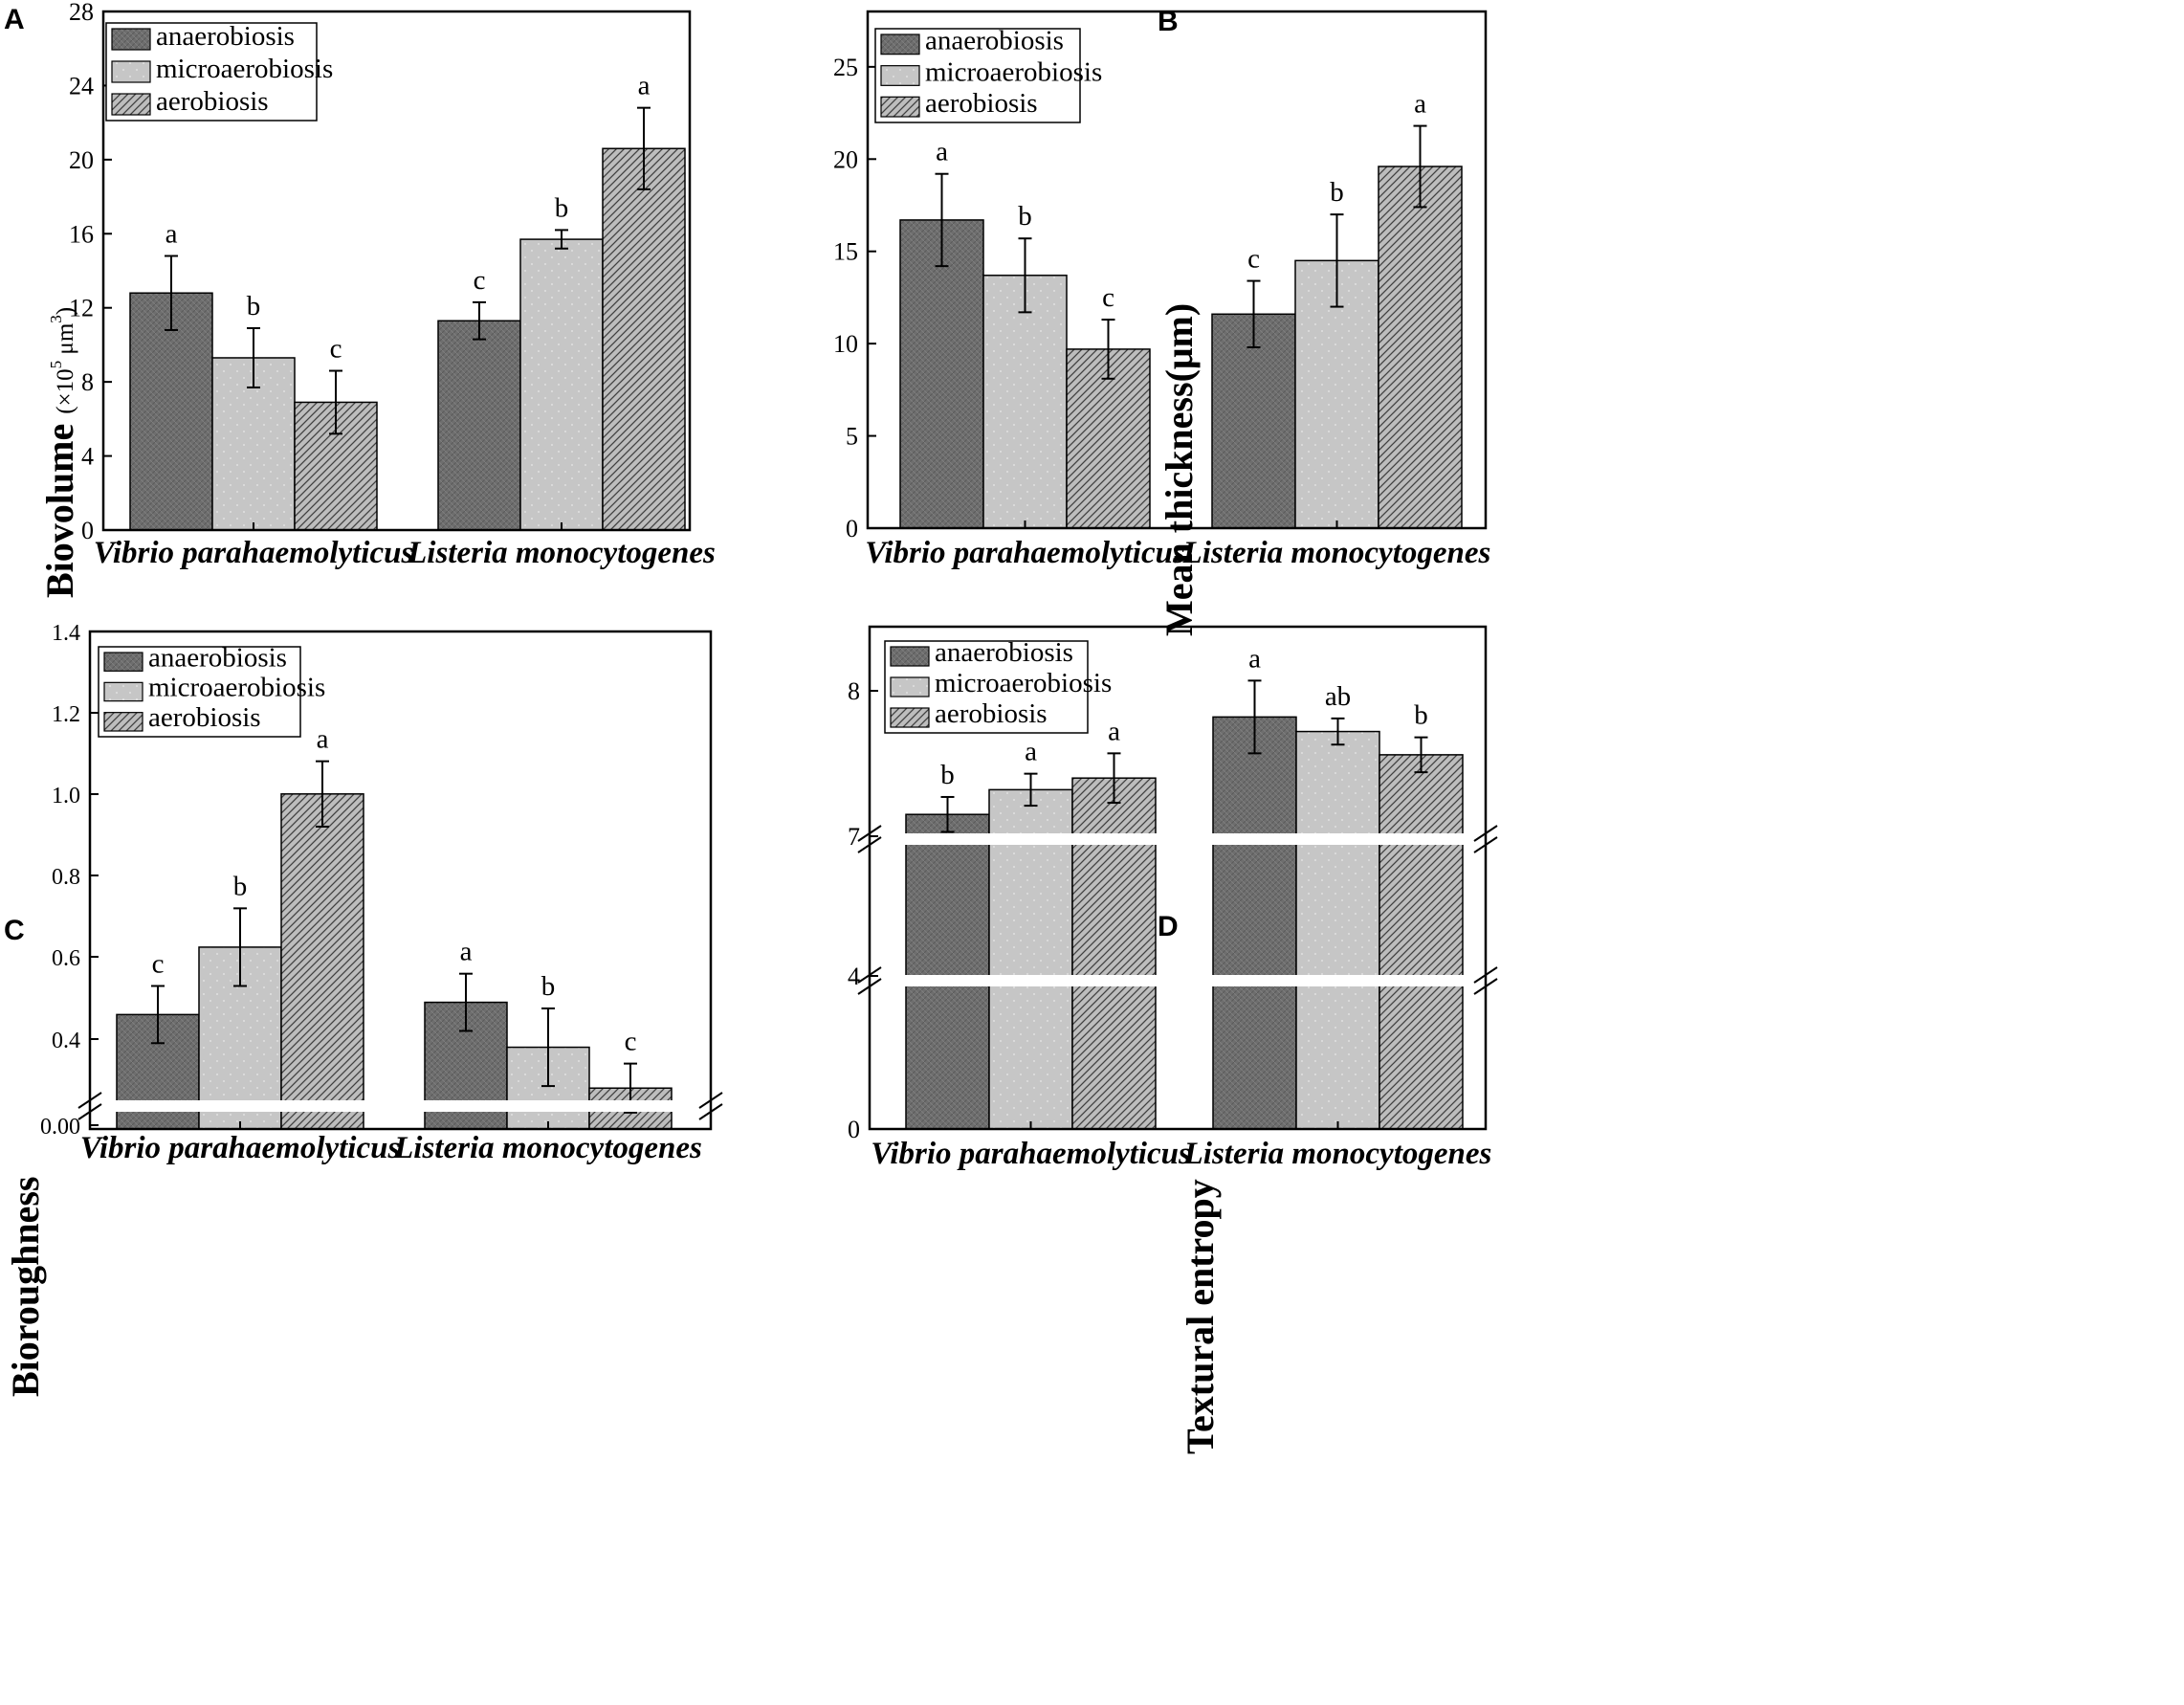 This screenshot has width=2184, height=1705. Describe the element at coordinates (1031, 1154) in the screenshot. I see `x-category-label-d-0: Vibrio parahaemolyticus` at that location.